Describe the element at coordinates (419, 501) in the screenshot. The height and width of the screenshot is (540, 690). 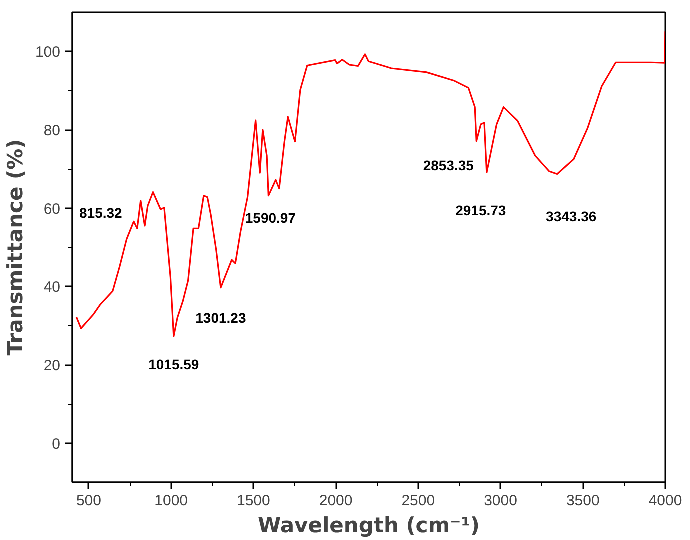
I see `x-tick-label: 2500` at that location.